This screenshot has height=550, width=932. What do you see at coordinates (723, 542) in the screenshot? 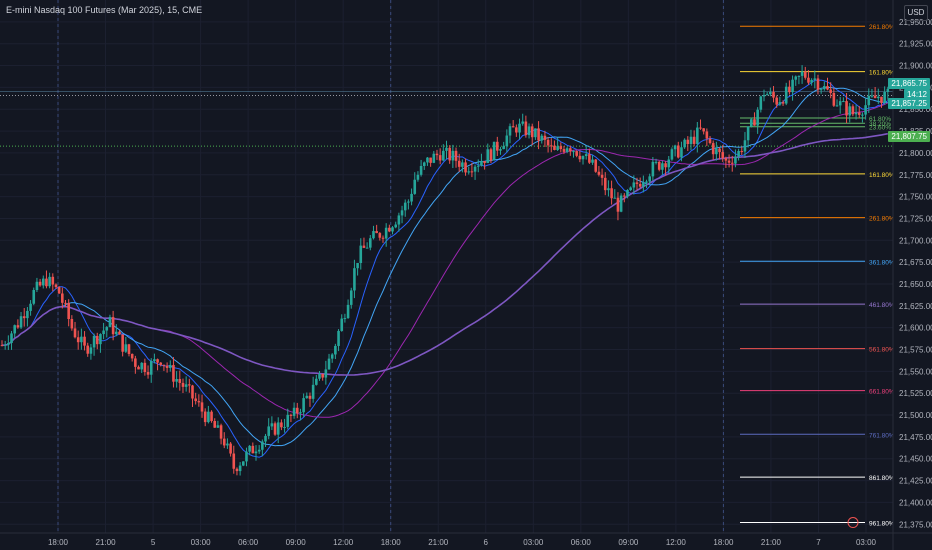
I see `x-tick-label: 18:00` at bounding box center [723, 542].